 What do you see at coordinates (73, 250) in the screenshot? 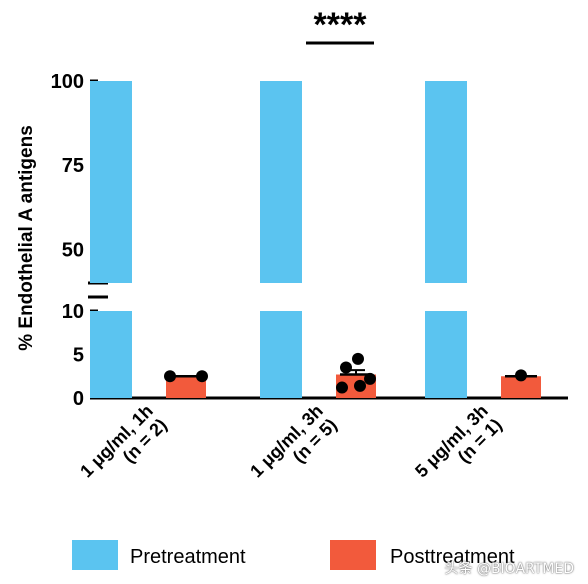
I see `y-tick-label: 50` at bounding box center [73, 250].